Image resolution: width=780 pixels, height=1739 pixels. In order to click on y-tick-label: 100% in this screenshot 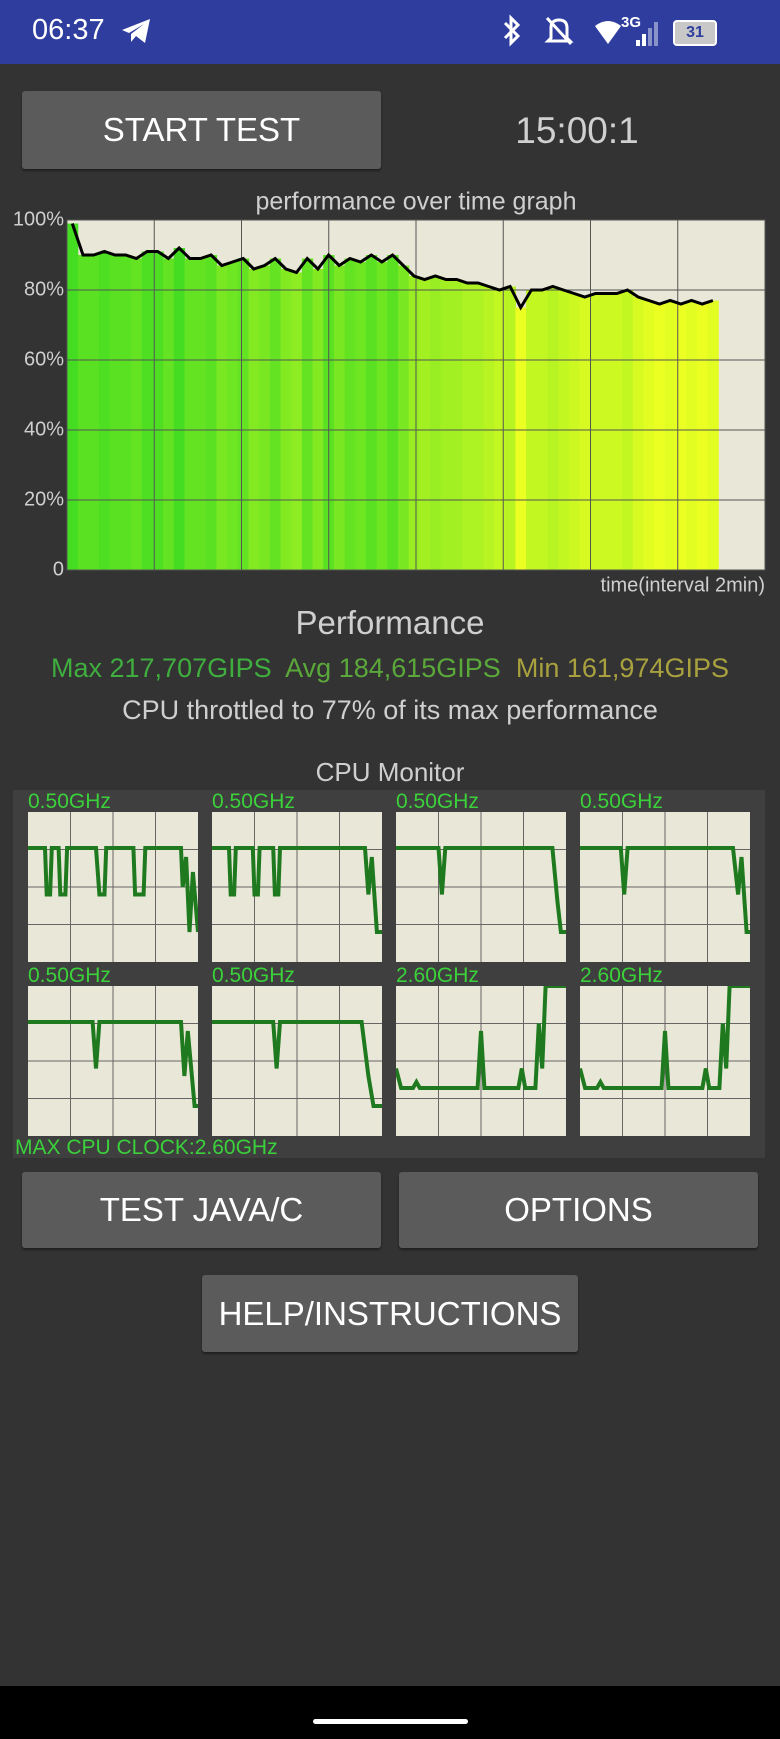, I will do `click(38, 219)`.